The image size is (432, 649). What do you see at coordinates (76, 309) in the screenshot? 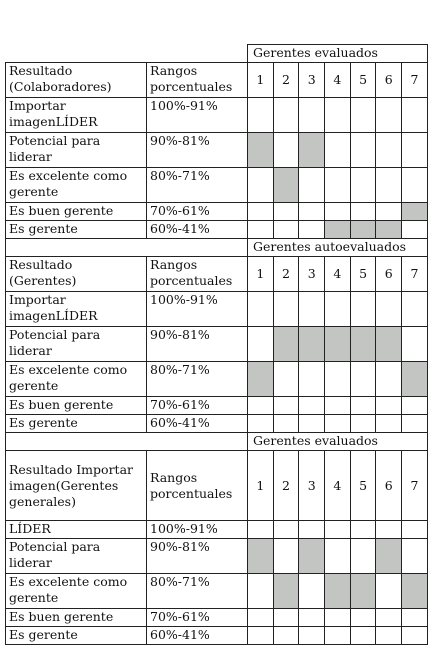
I see `row-label: Importar imagenLÍDER` at bounding box center [76, 309].